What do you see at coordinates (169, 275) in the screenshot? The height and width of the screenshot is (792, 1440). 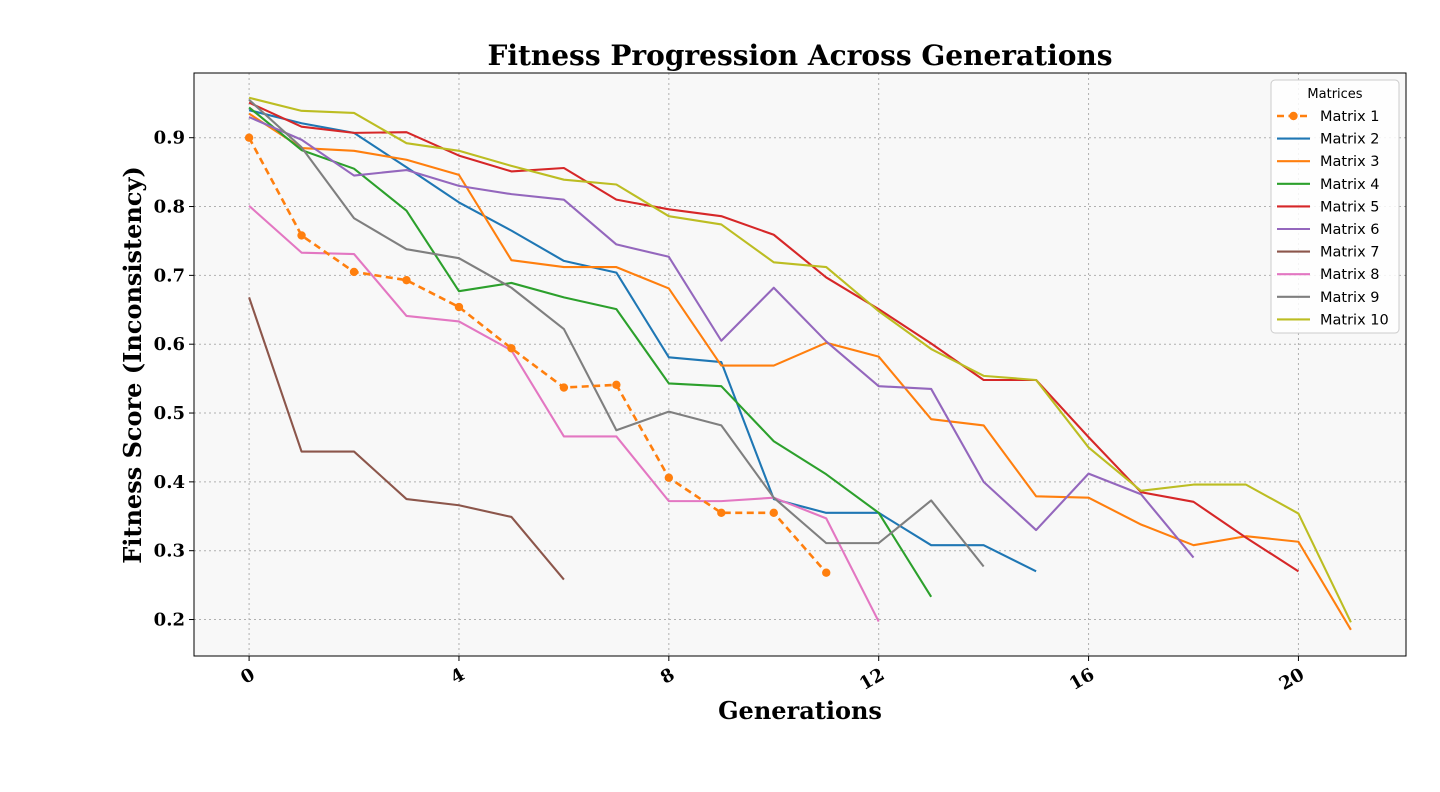 I see `y-tick-label: 0.7` at bounding box center [169, 275].